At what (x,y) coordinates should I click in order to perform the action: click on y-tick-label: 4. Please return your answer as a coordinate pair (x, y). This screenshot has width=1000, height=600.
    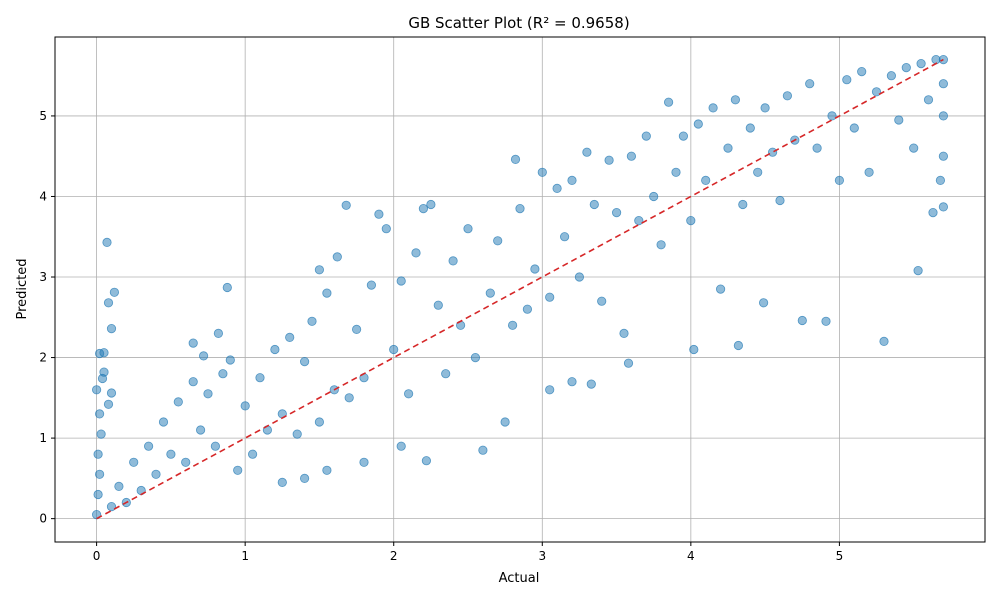
    Looking at the image, I should click on (43, 196).